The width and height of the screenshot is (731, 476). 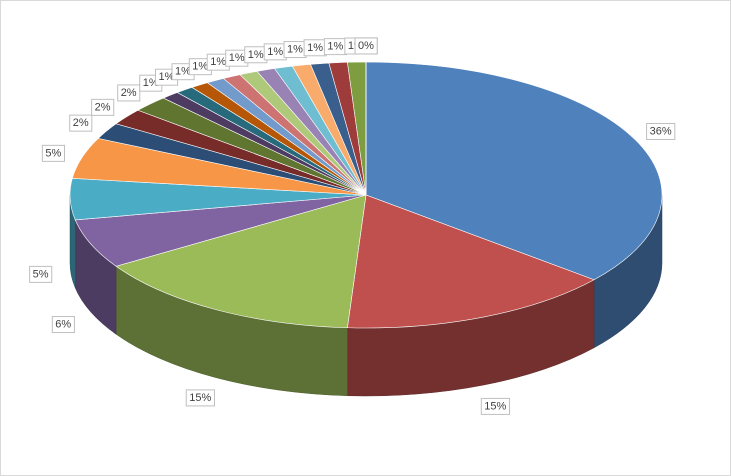 I want to click on data-label: 0%, so click(x=366, y=46).